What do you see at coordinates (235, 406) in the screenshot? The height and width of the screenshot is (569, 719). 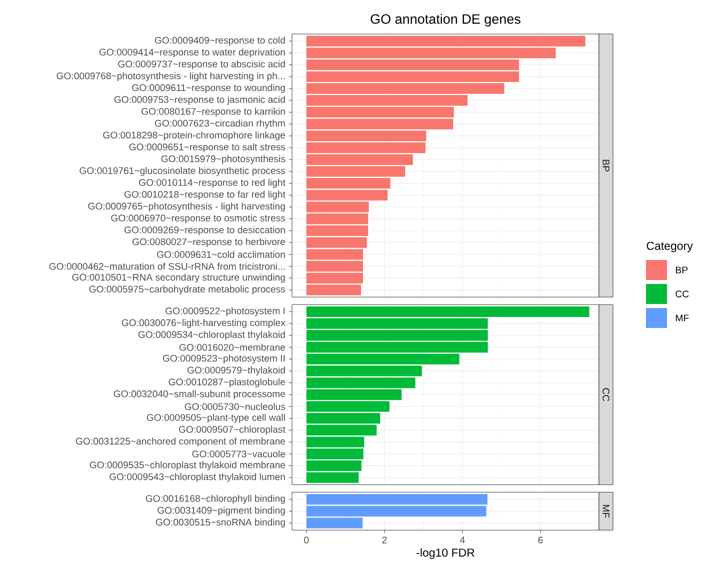 I see `y-tick-label: GO:0005730~nucleolus` at bounding box center [235, 406].